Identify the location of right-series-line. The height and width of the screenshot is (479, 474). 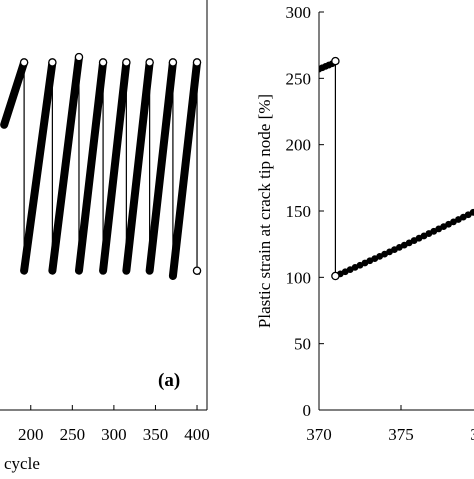
(396, 168).